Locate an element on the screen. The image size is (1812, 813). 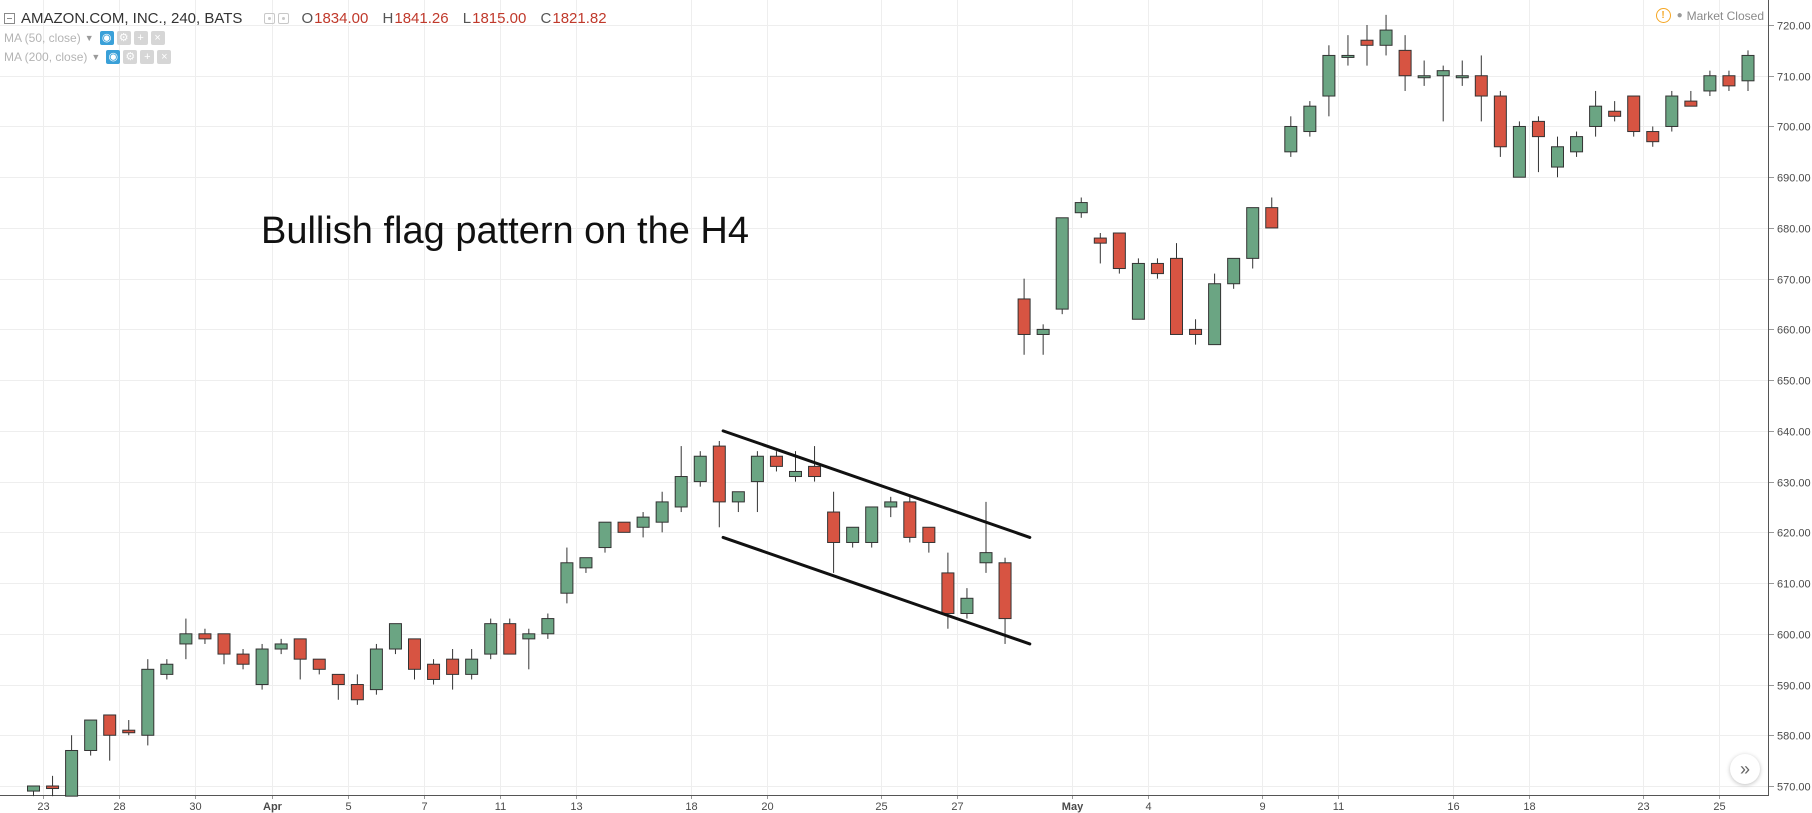
x-tick-label: 9 is located at coordinates (1262, 807).